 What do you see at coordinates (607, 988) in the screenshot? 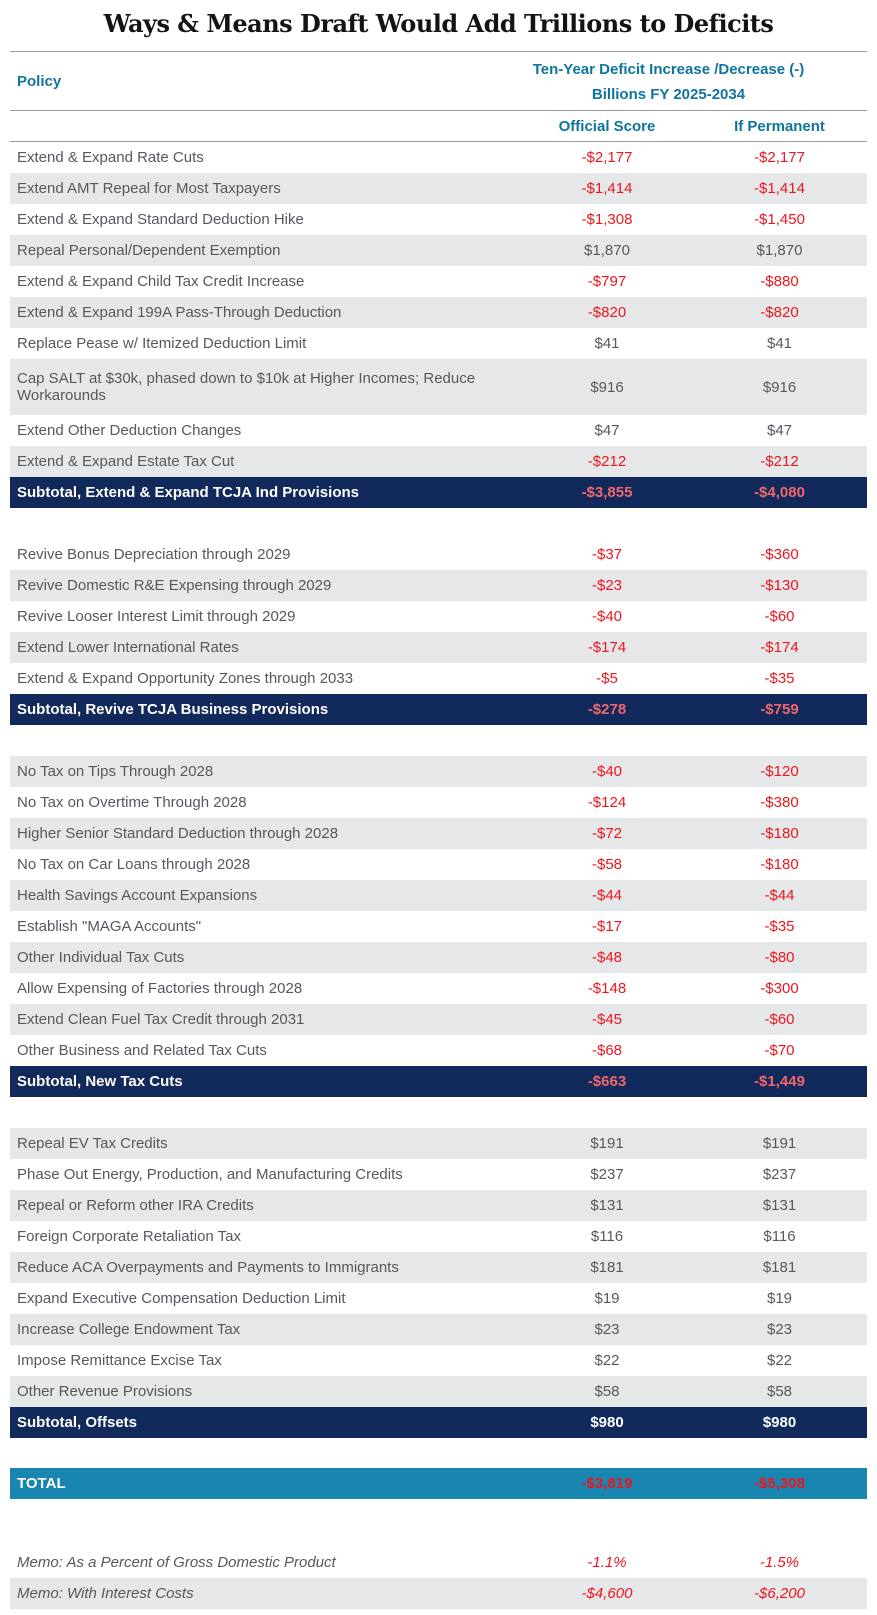
I see `official-score-cell: -$148` at bounding box center [607, 988].